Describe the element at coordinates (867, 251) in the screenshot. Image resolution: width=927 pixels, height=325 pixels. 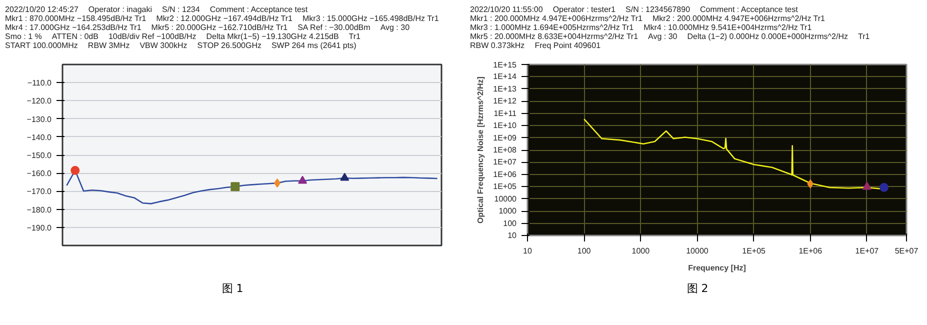
I see `x-tick-label: 1E+07` at that location.